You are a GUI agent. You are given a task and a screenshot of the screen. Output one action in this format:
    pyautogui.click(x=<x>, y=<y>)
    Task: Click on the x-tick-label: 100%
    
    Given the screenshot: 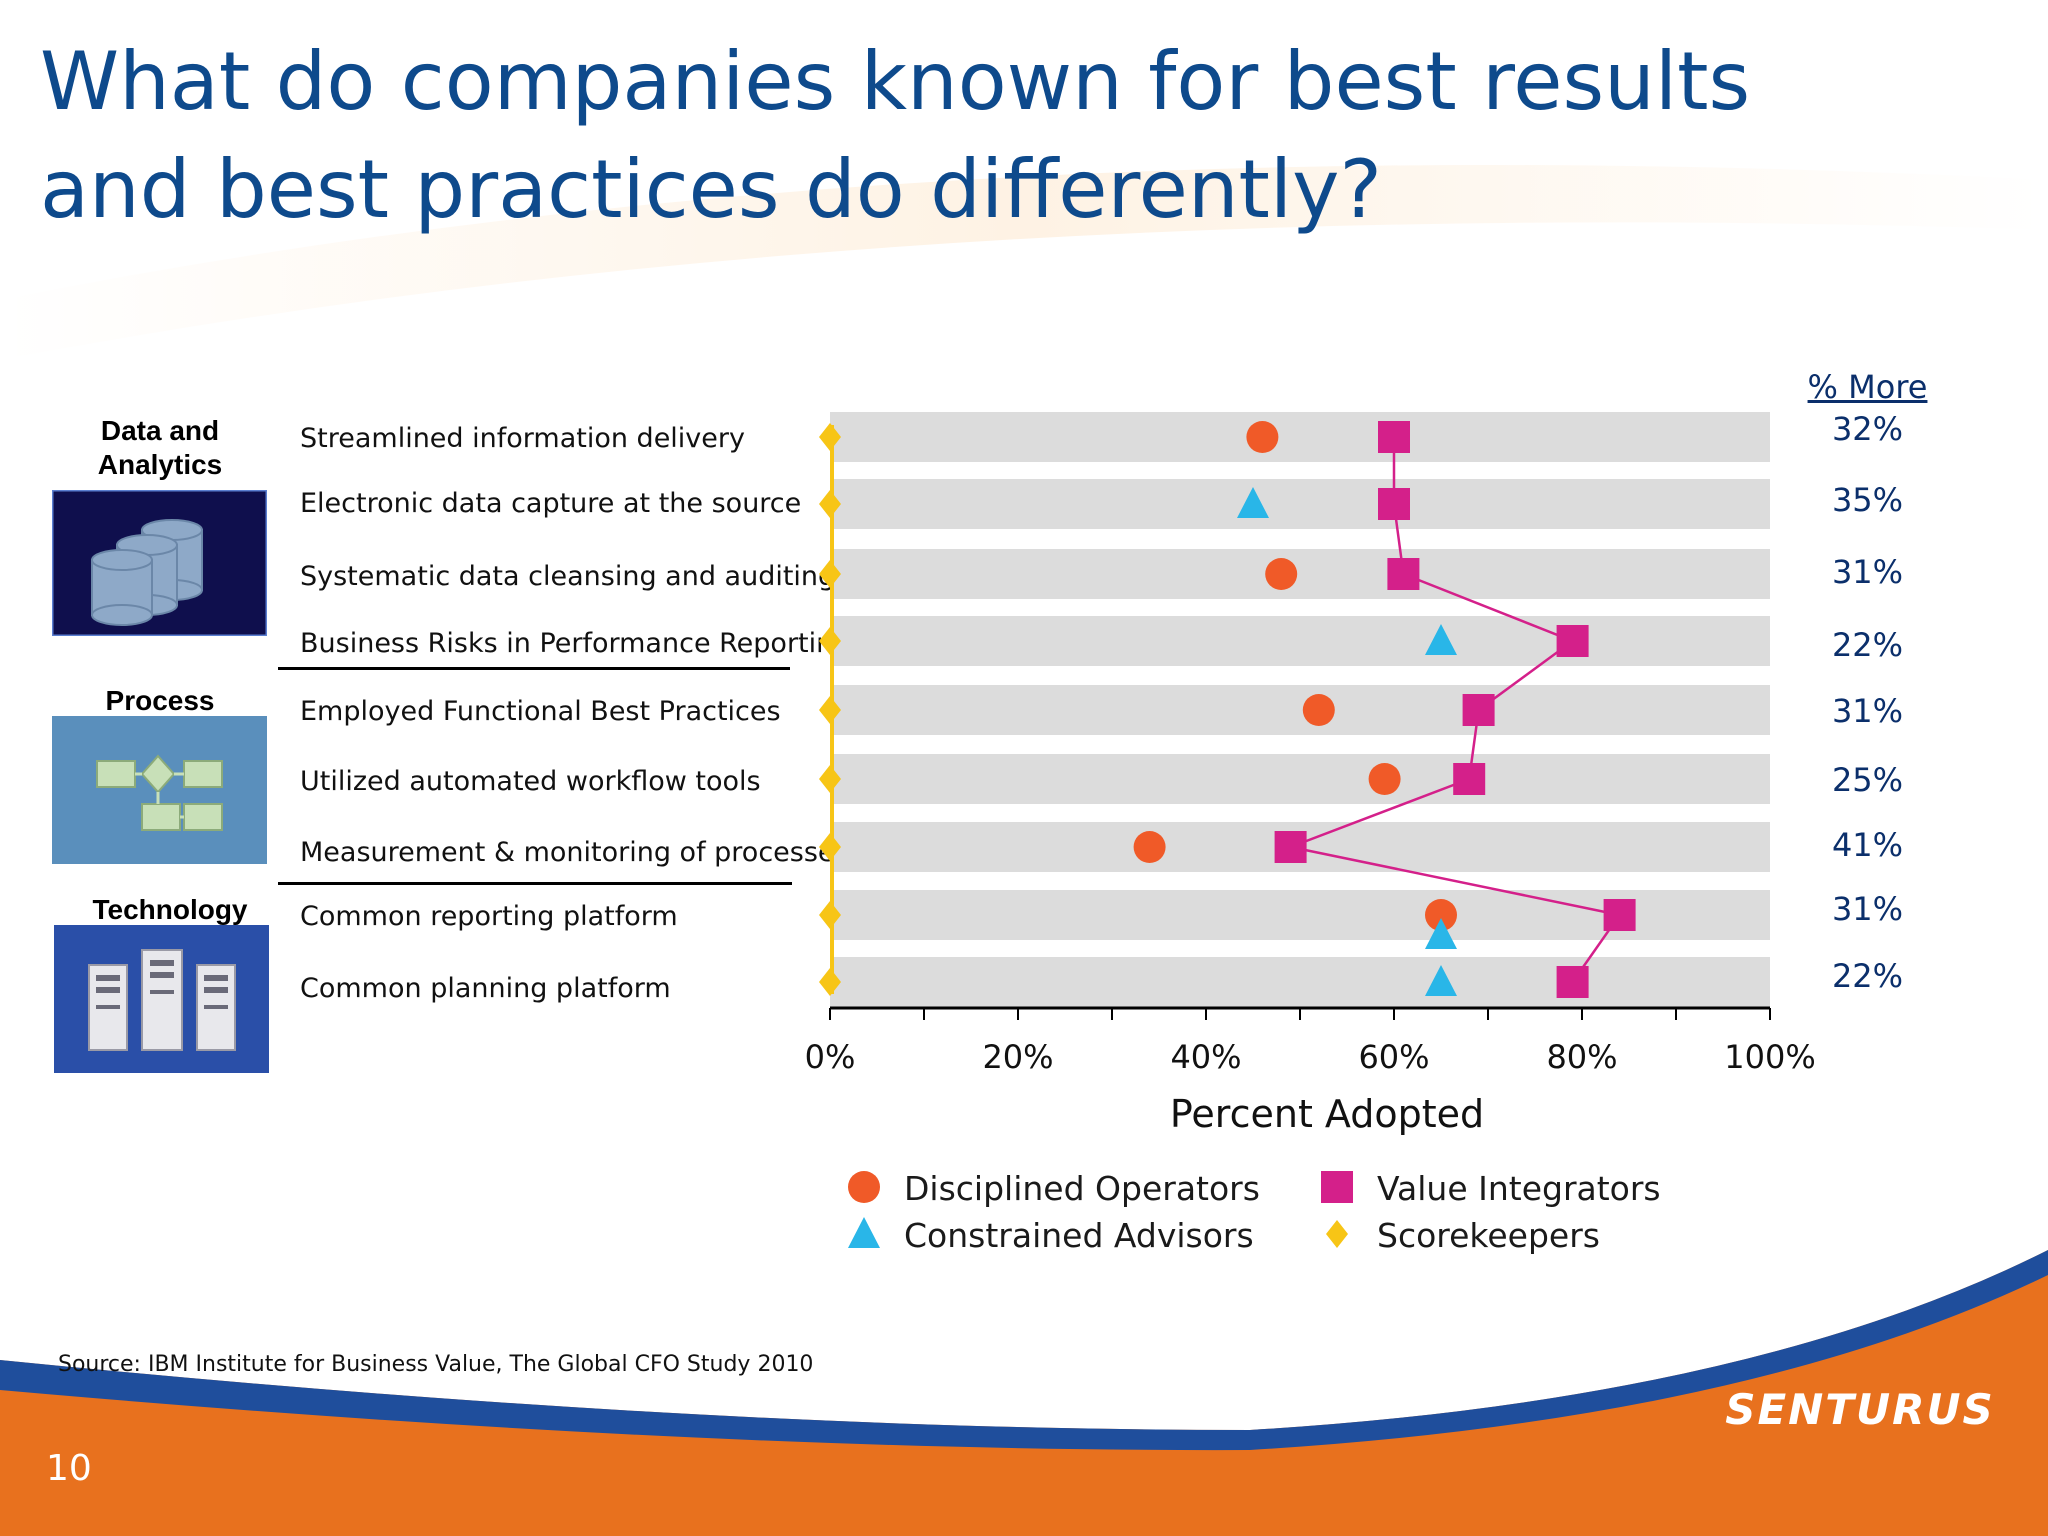 What is the action you would take?
    pyautogui.click(x=1769, y=1057)
    